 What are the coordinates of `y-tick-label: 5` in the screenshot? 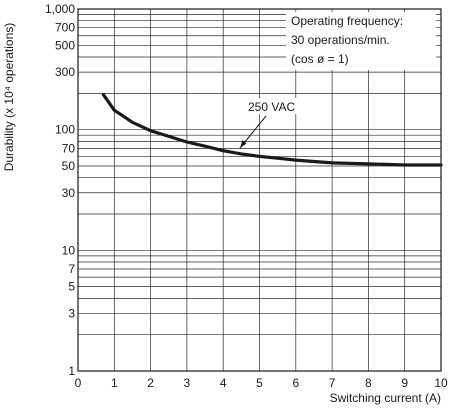 It's located at (71, 287).